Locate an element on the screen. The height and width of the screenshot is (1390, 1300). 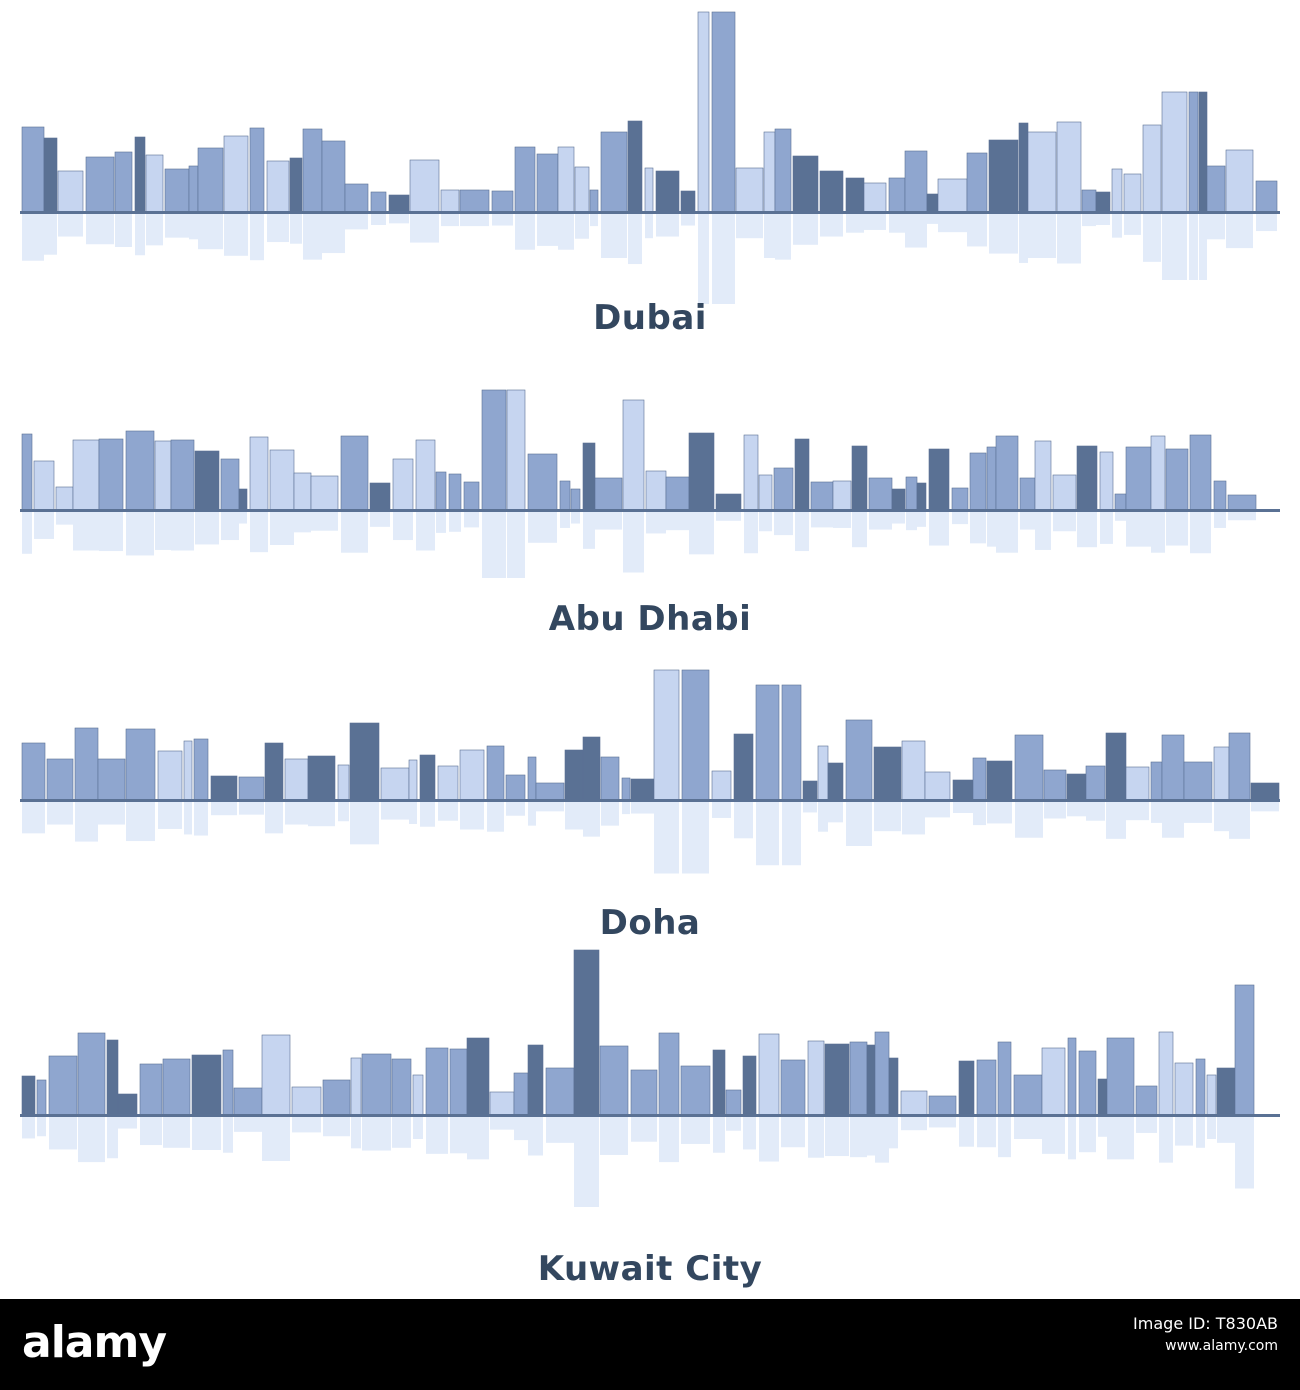
website-text: www.alamy.com is located at coordinates (1221, 1346).